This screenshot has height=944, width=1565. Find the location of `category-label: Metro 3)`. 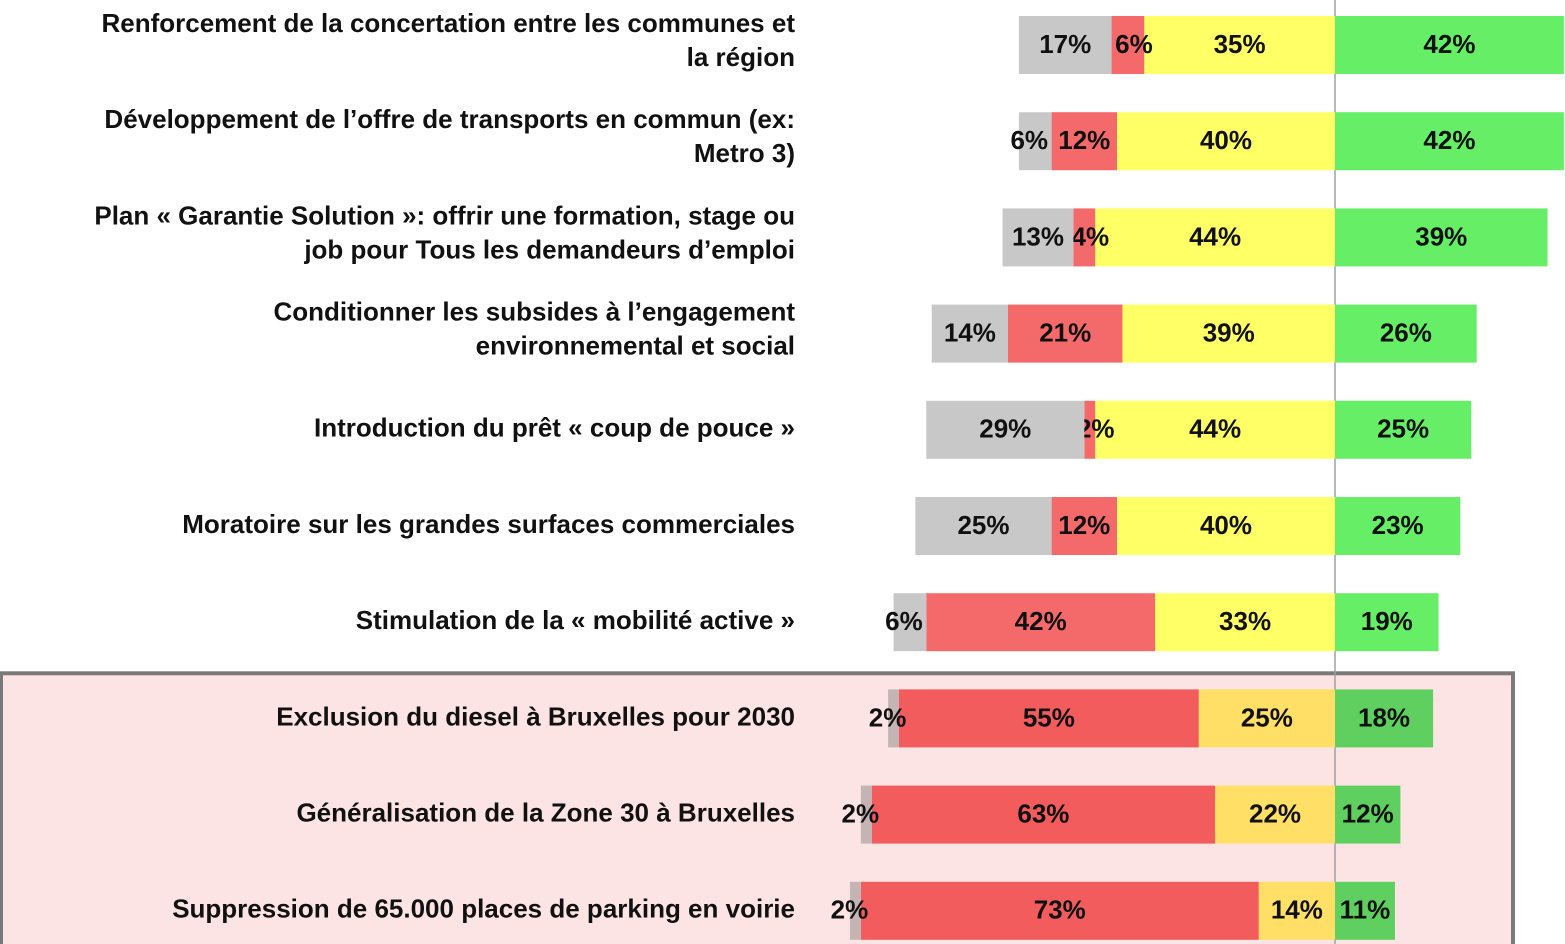

category-label: Metro 3) is located at coordinates (744, 153).